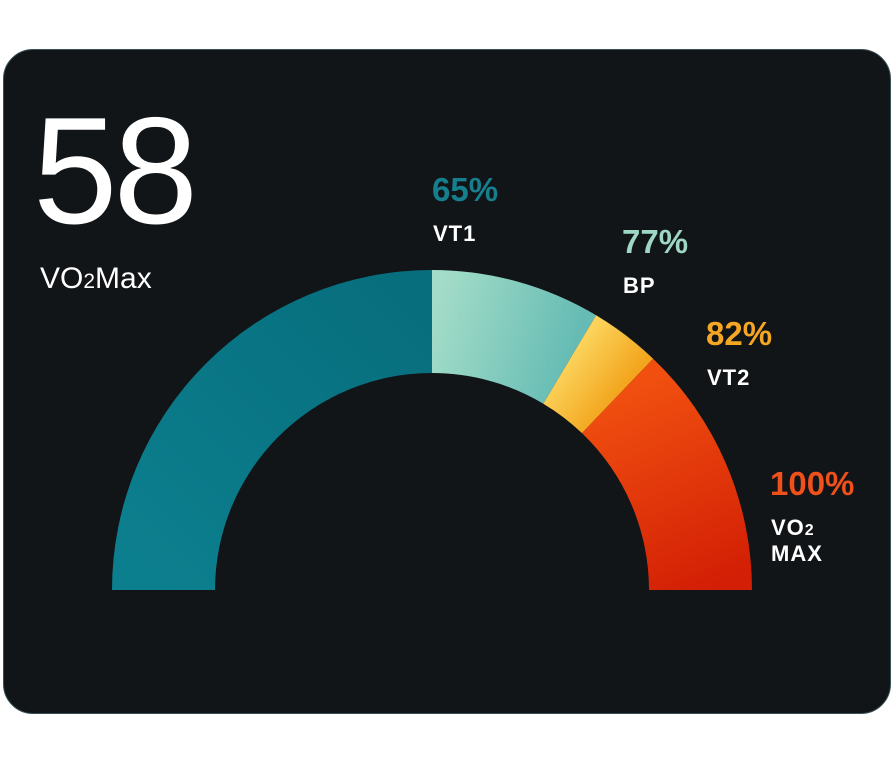  Describe the element at coordinates (655, 241) in the screenshot. I see `threshold-bp-percent: 77%` at that location.